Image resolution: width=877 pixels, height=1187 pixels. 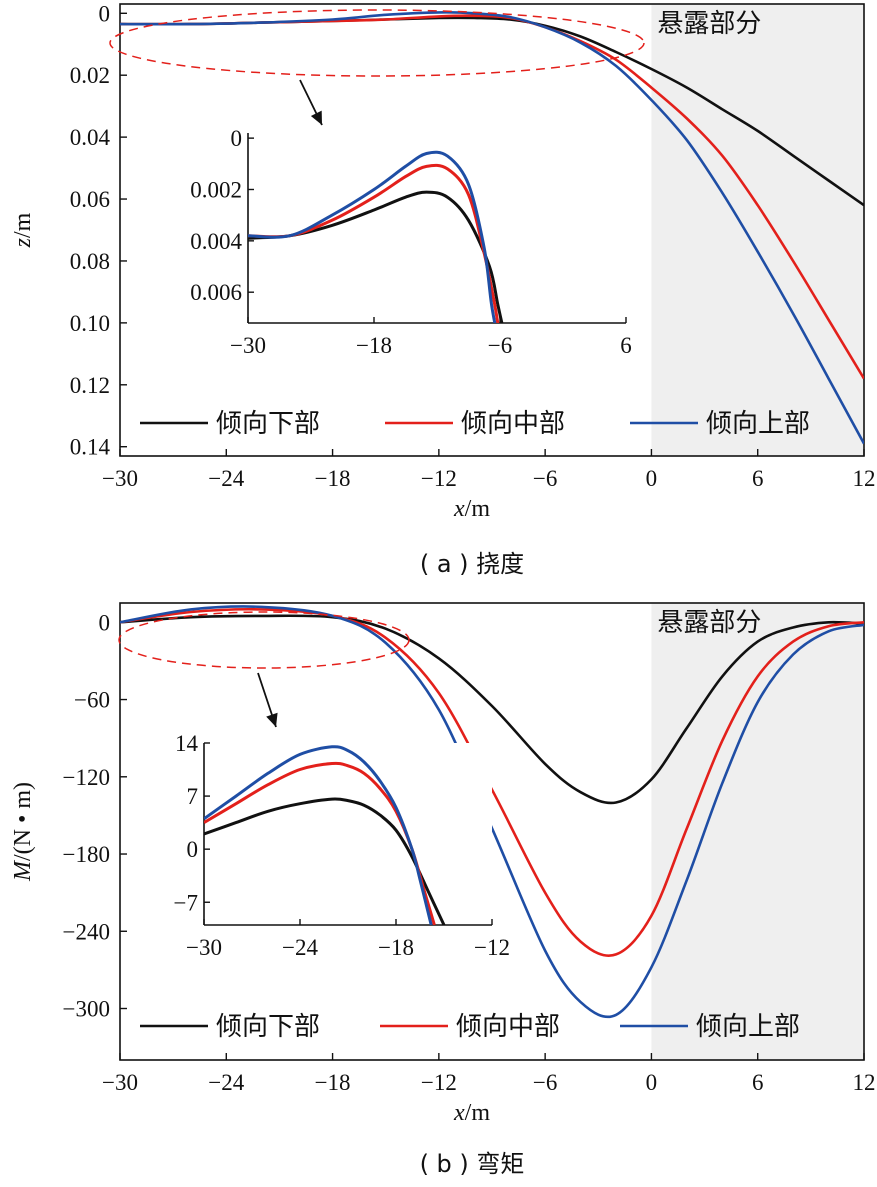 I want to click on y-tick-label: 0.08, so click(x=90, y=261).